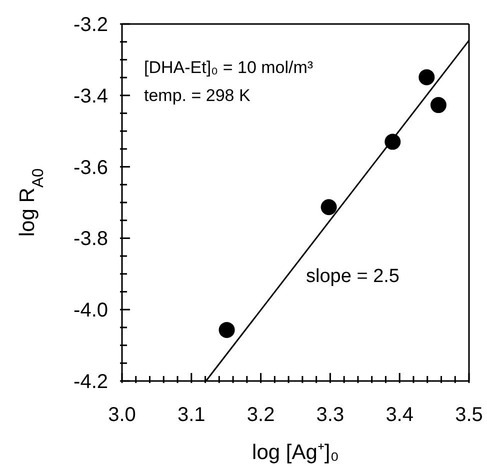 This screenshot has height=468, width=487. Describe the element at coordinates (400, 415) in the screenshot. I see `x-tick-label: 3.4` at that location.